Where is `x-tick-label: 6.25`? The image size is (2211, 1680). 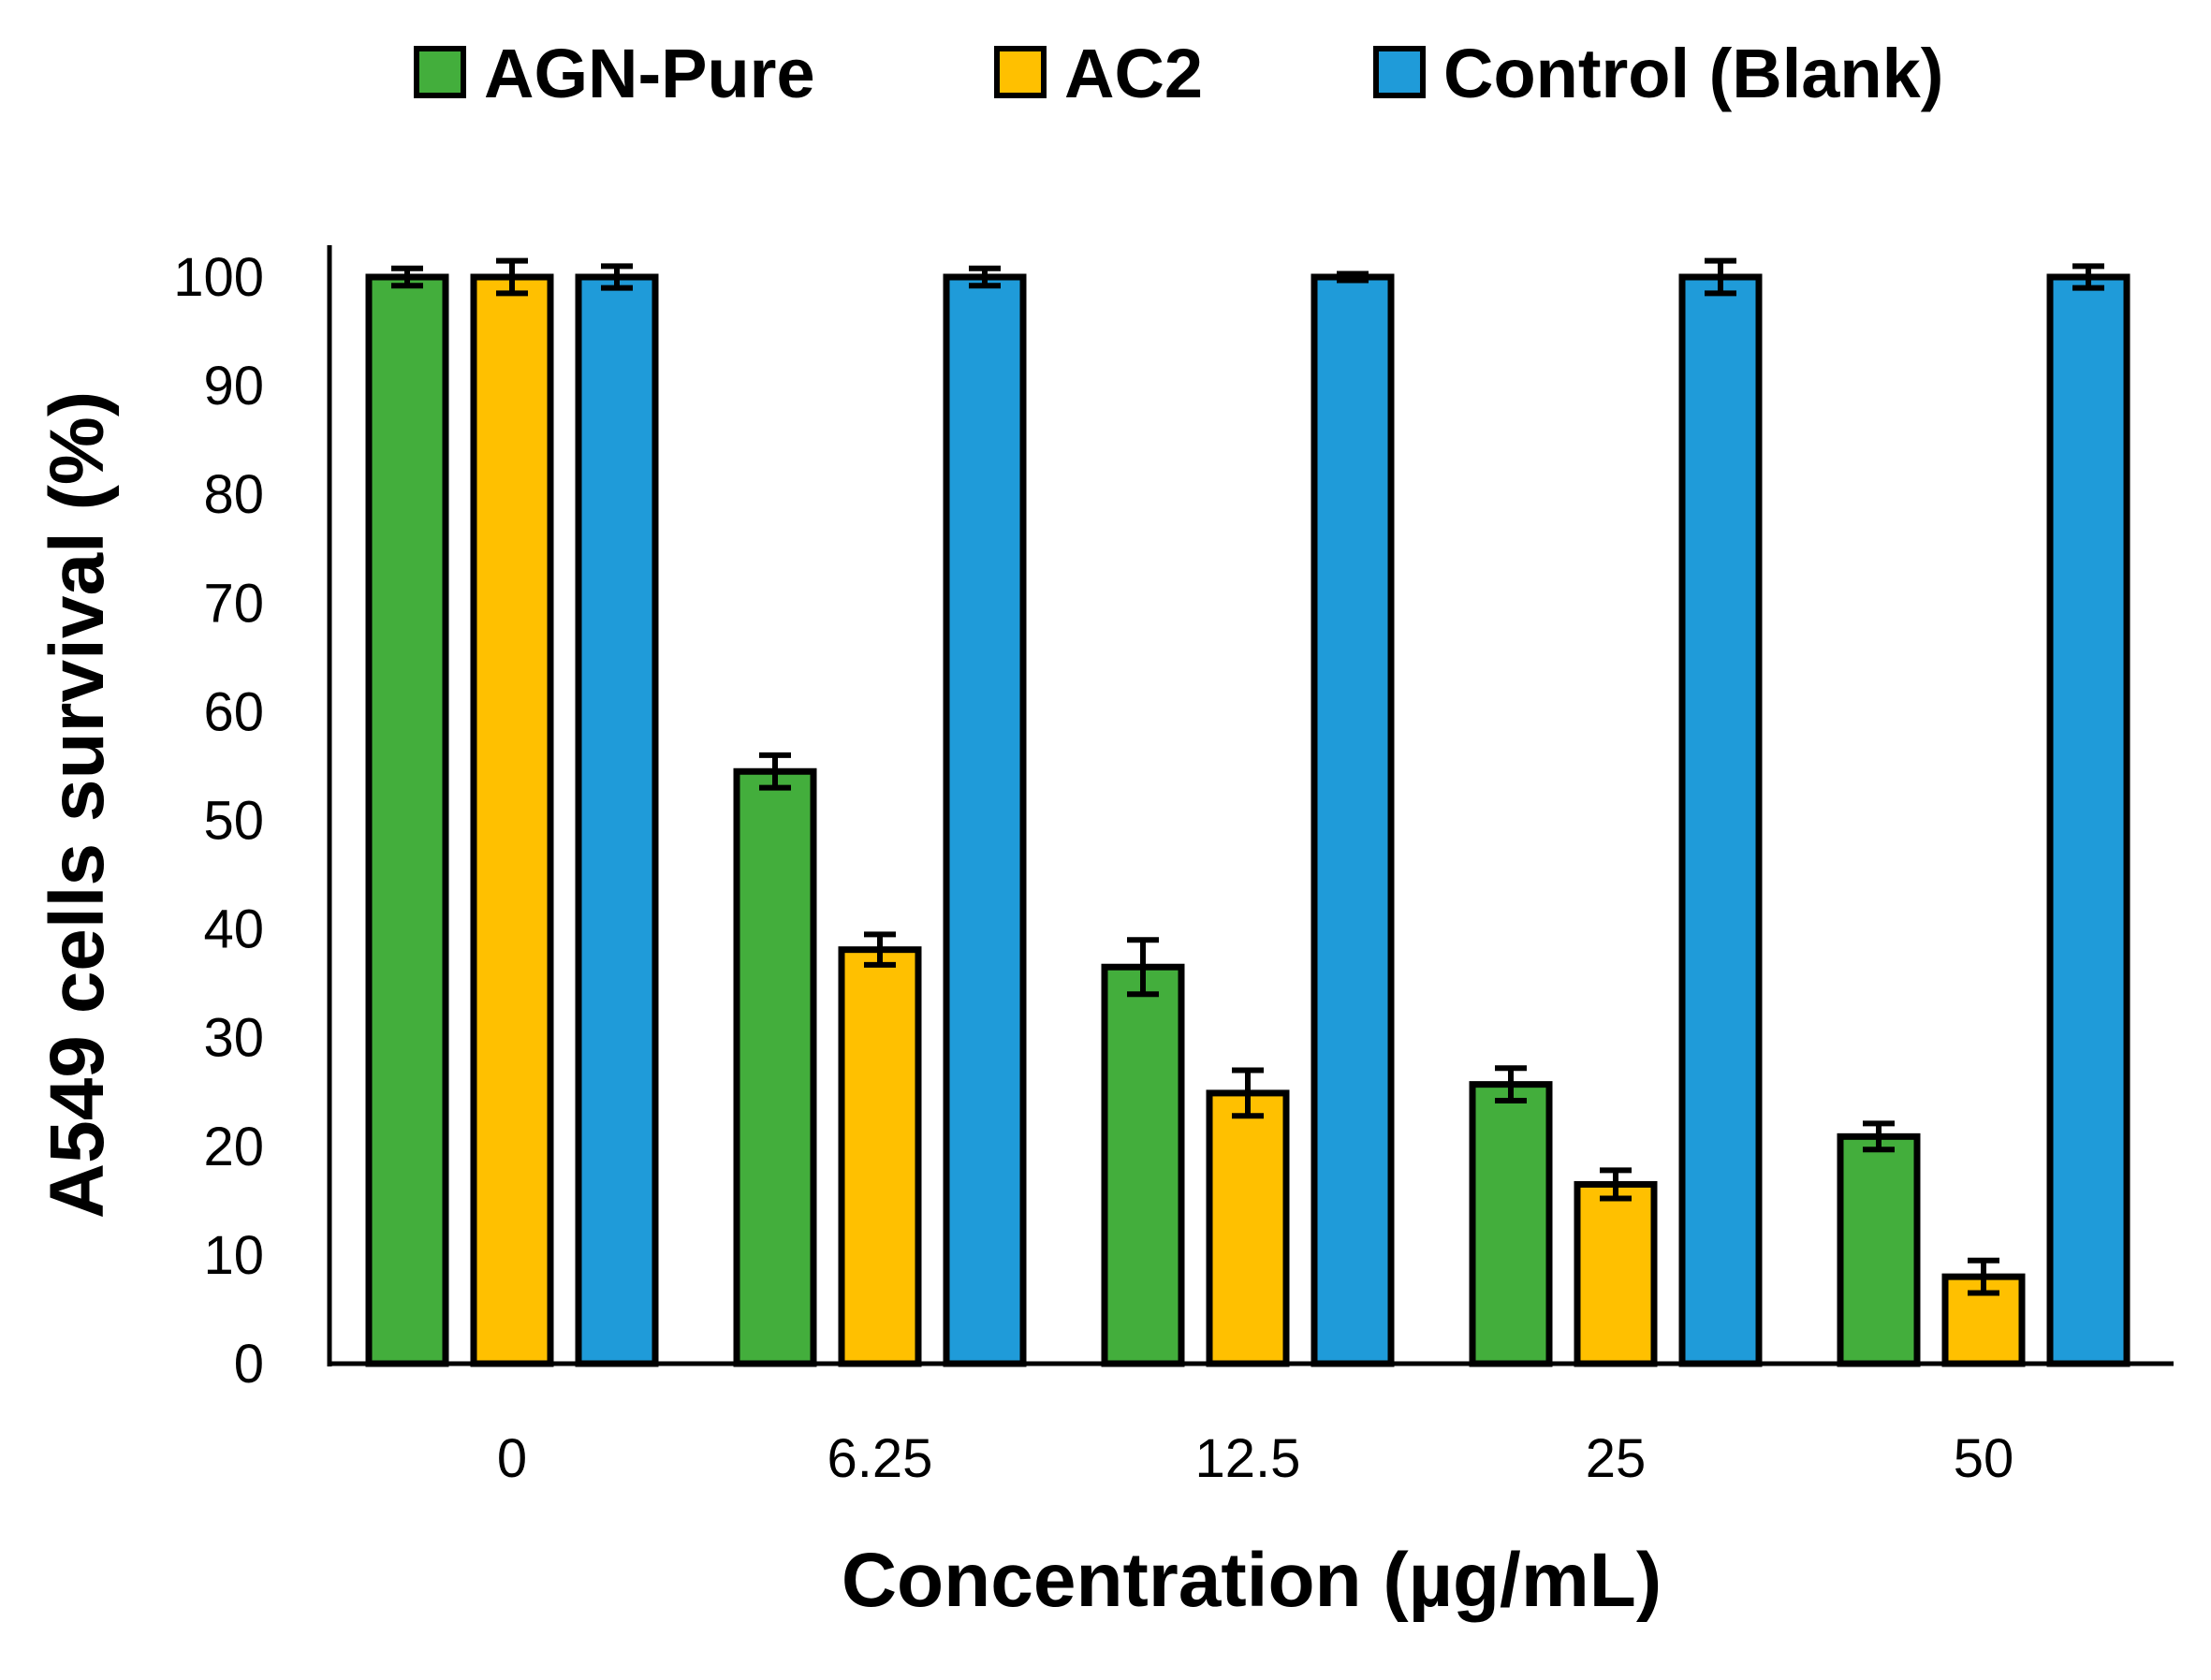 x-tick-label: 6.25 is located at coordinates (880, 1458).